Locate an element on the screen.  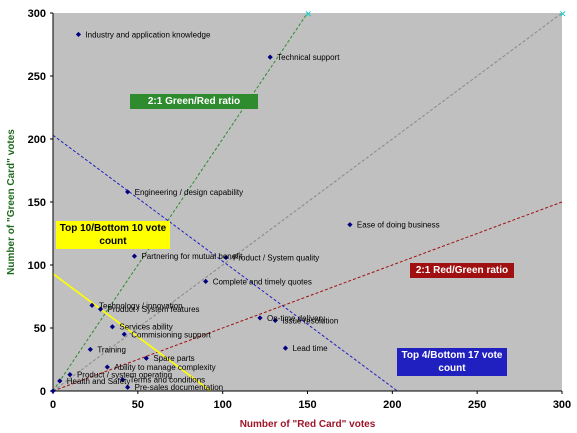
point-label: Product / system operating is located at coordinates (124, 375).